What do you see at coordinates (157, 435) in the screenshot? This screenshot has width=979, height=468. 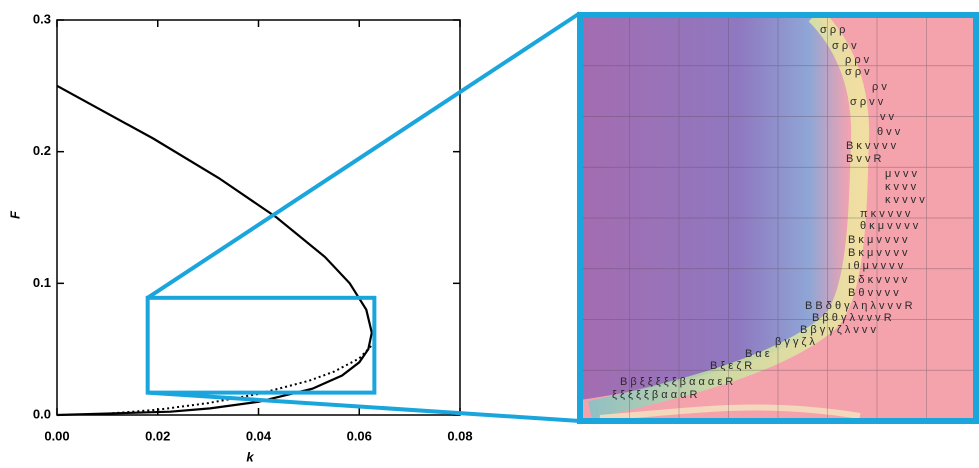 I see `x-tick-label: 0.02` at bounding box center [157, 435].